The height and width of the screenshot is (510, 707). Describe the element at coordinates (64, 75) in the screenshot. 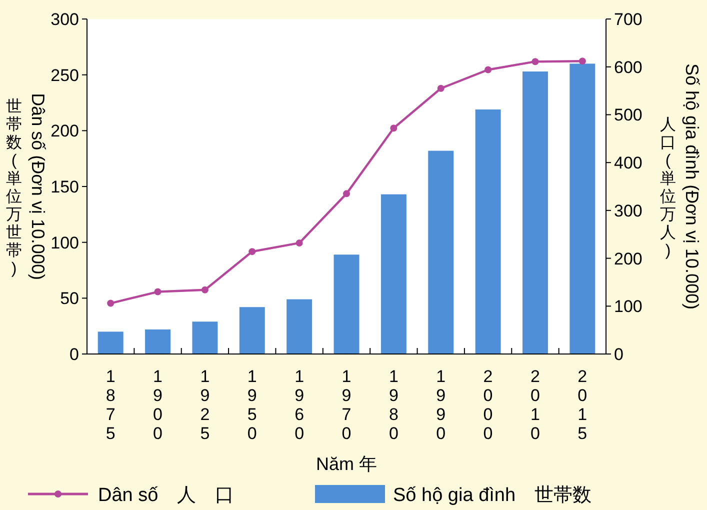

I see `y-tick-label: 250` at that location.